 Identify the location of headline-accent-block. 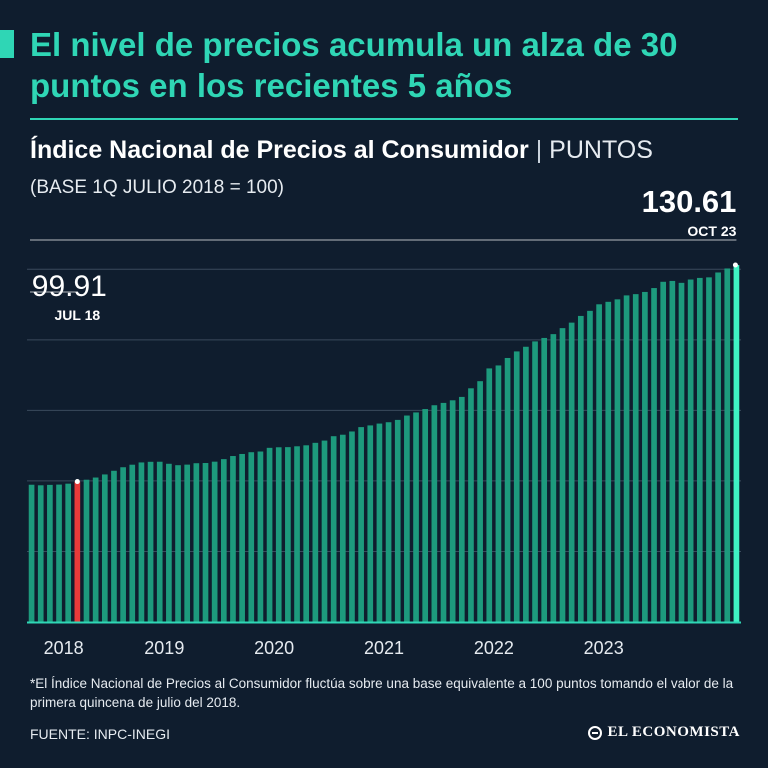
(7, 44).